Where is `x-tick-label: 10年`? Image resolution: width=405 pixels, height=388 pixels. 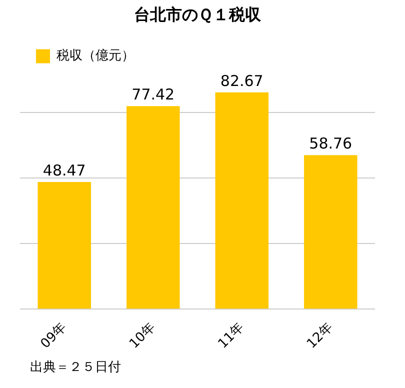 x-tick-label: 10年 is located at coordinates (142, 336).